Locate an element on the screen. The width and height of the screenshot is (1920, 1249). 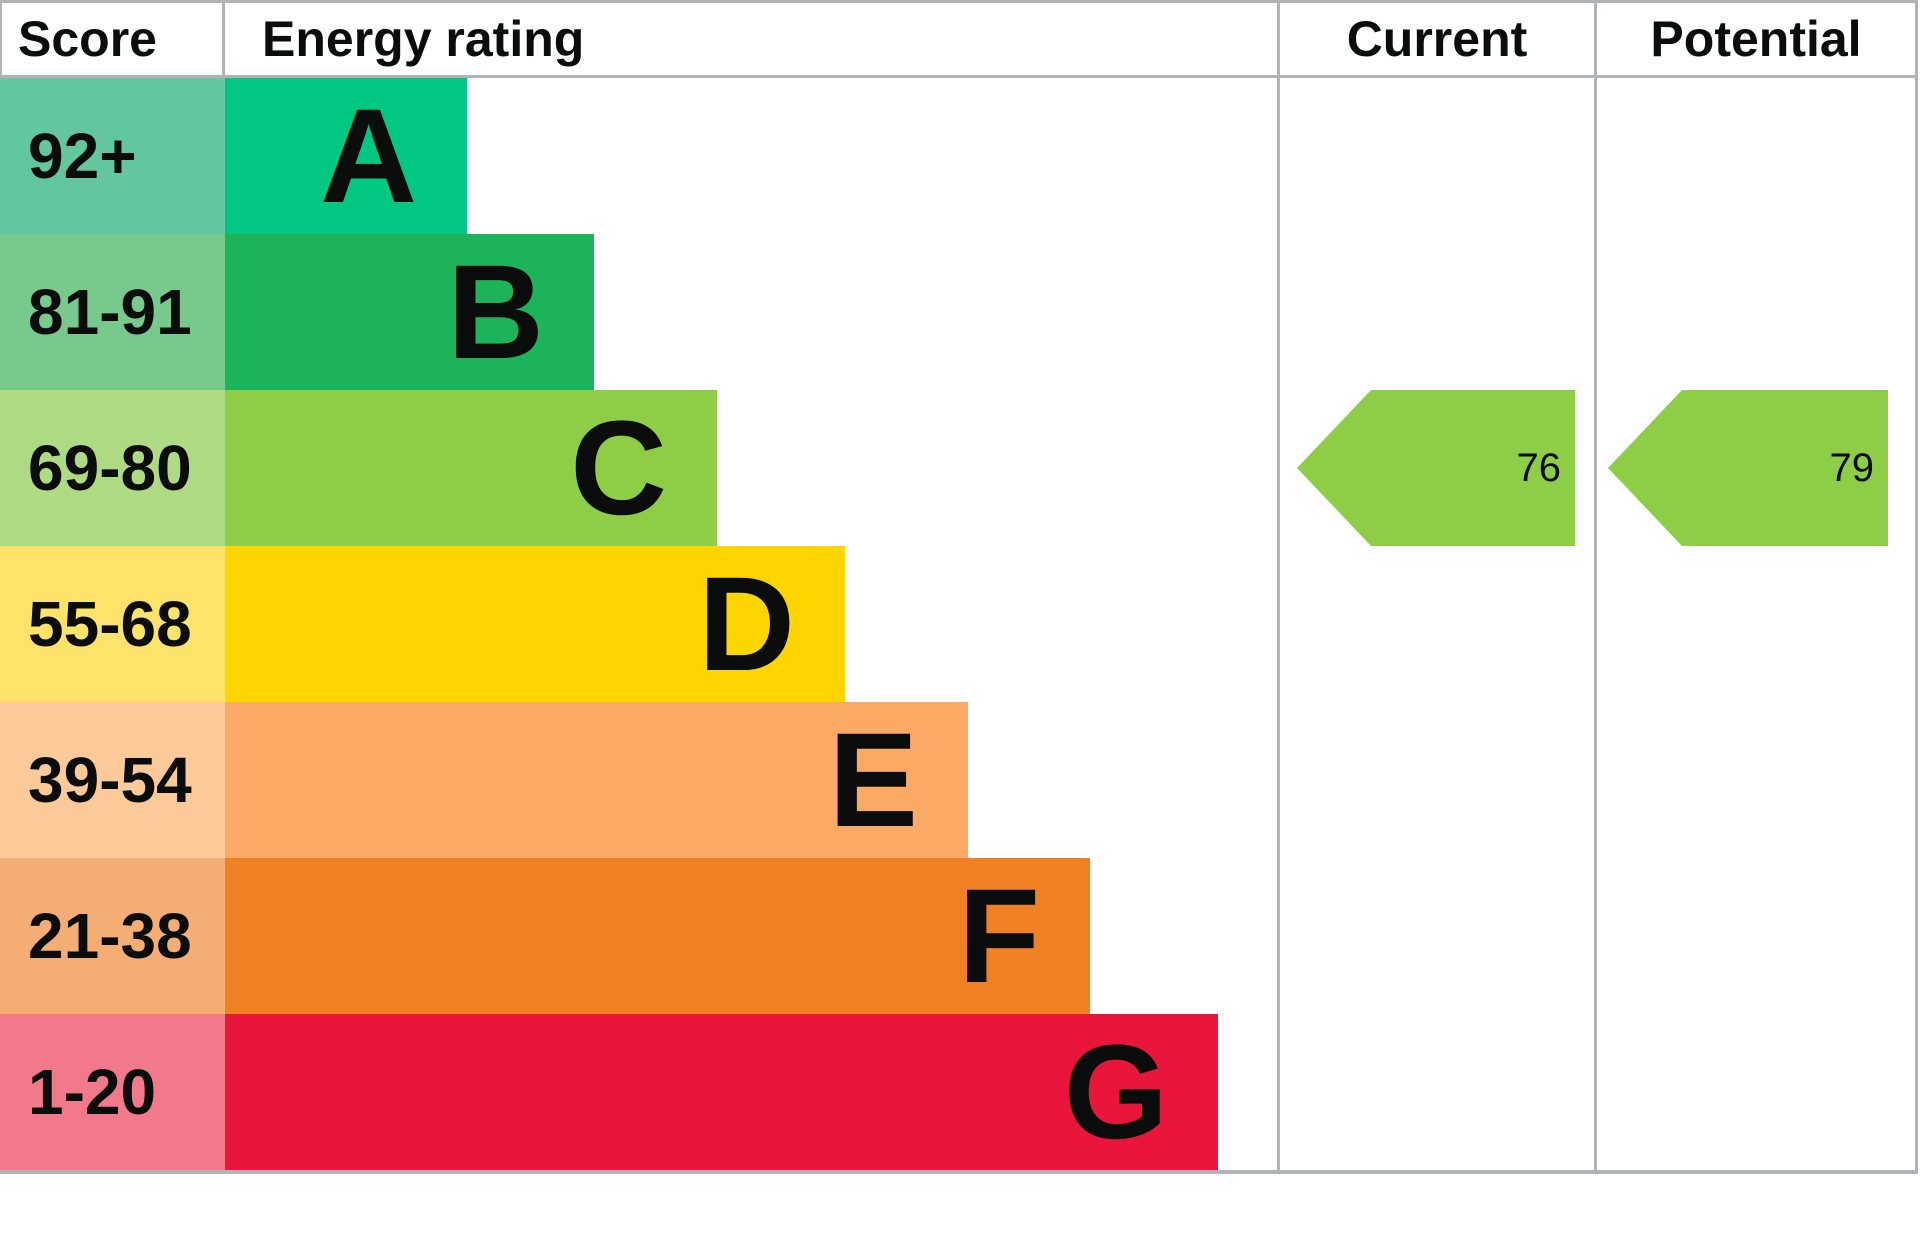
band-row: 39-54 E is located at coordinates (638, 780).